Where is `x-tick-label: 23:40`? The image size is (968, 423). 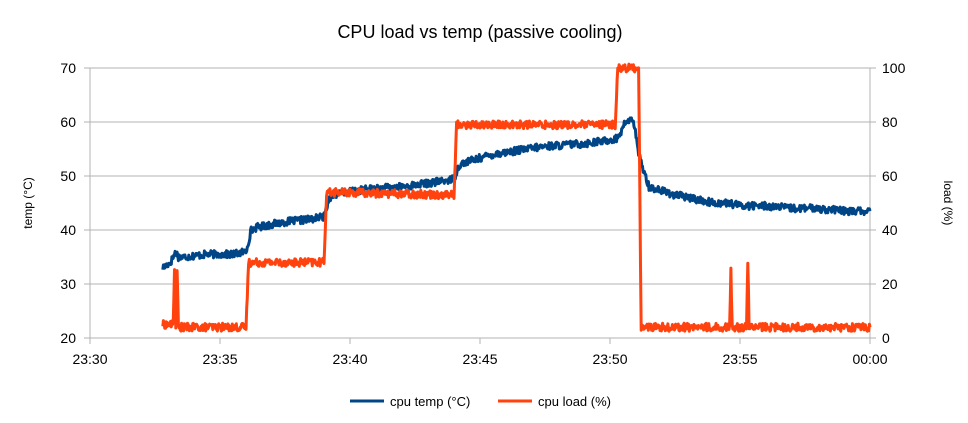 x-tick-label: 23:40 is located at coordinates (349, 359).